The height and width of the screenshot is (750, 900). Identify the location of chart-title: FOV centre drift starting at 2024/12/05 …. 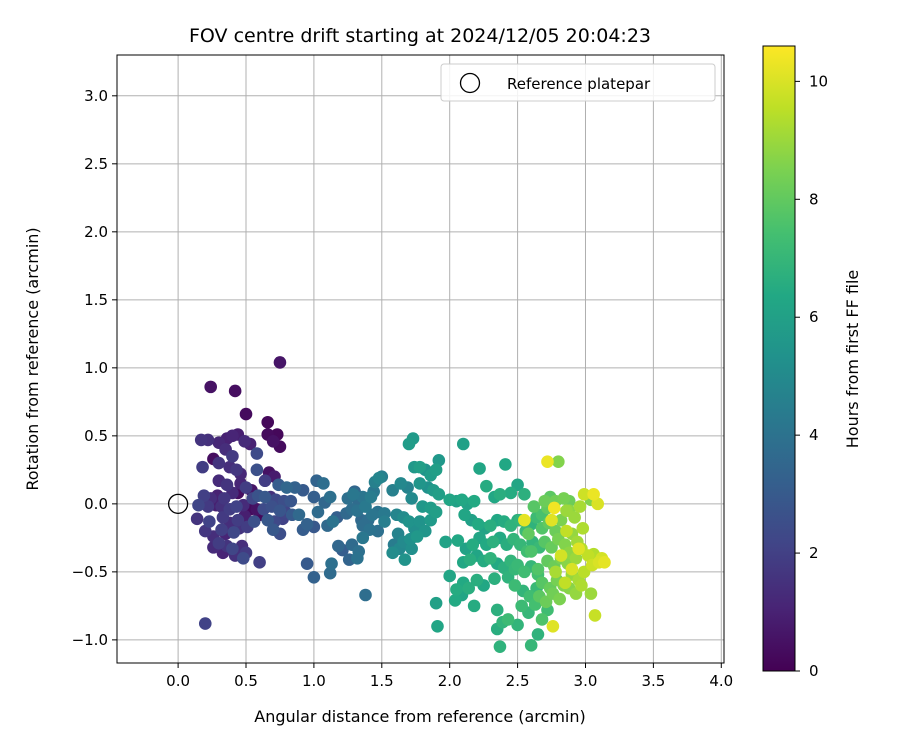
(420, 36).